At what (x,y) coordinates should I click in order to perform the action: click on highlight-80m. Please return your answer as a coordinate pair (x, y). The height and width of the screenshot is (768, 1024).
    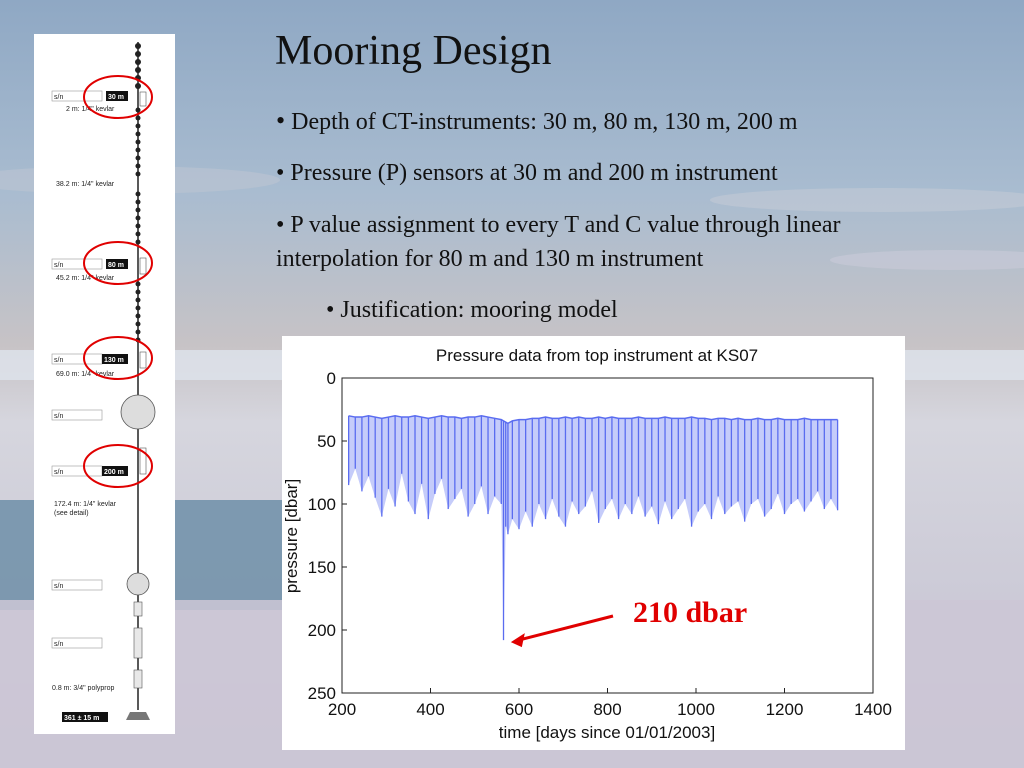
    Looking at the image, I should click on (118, 263).